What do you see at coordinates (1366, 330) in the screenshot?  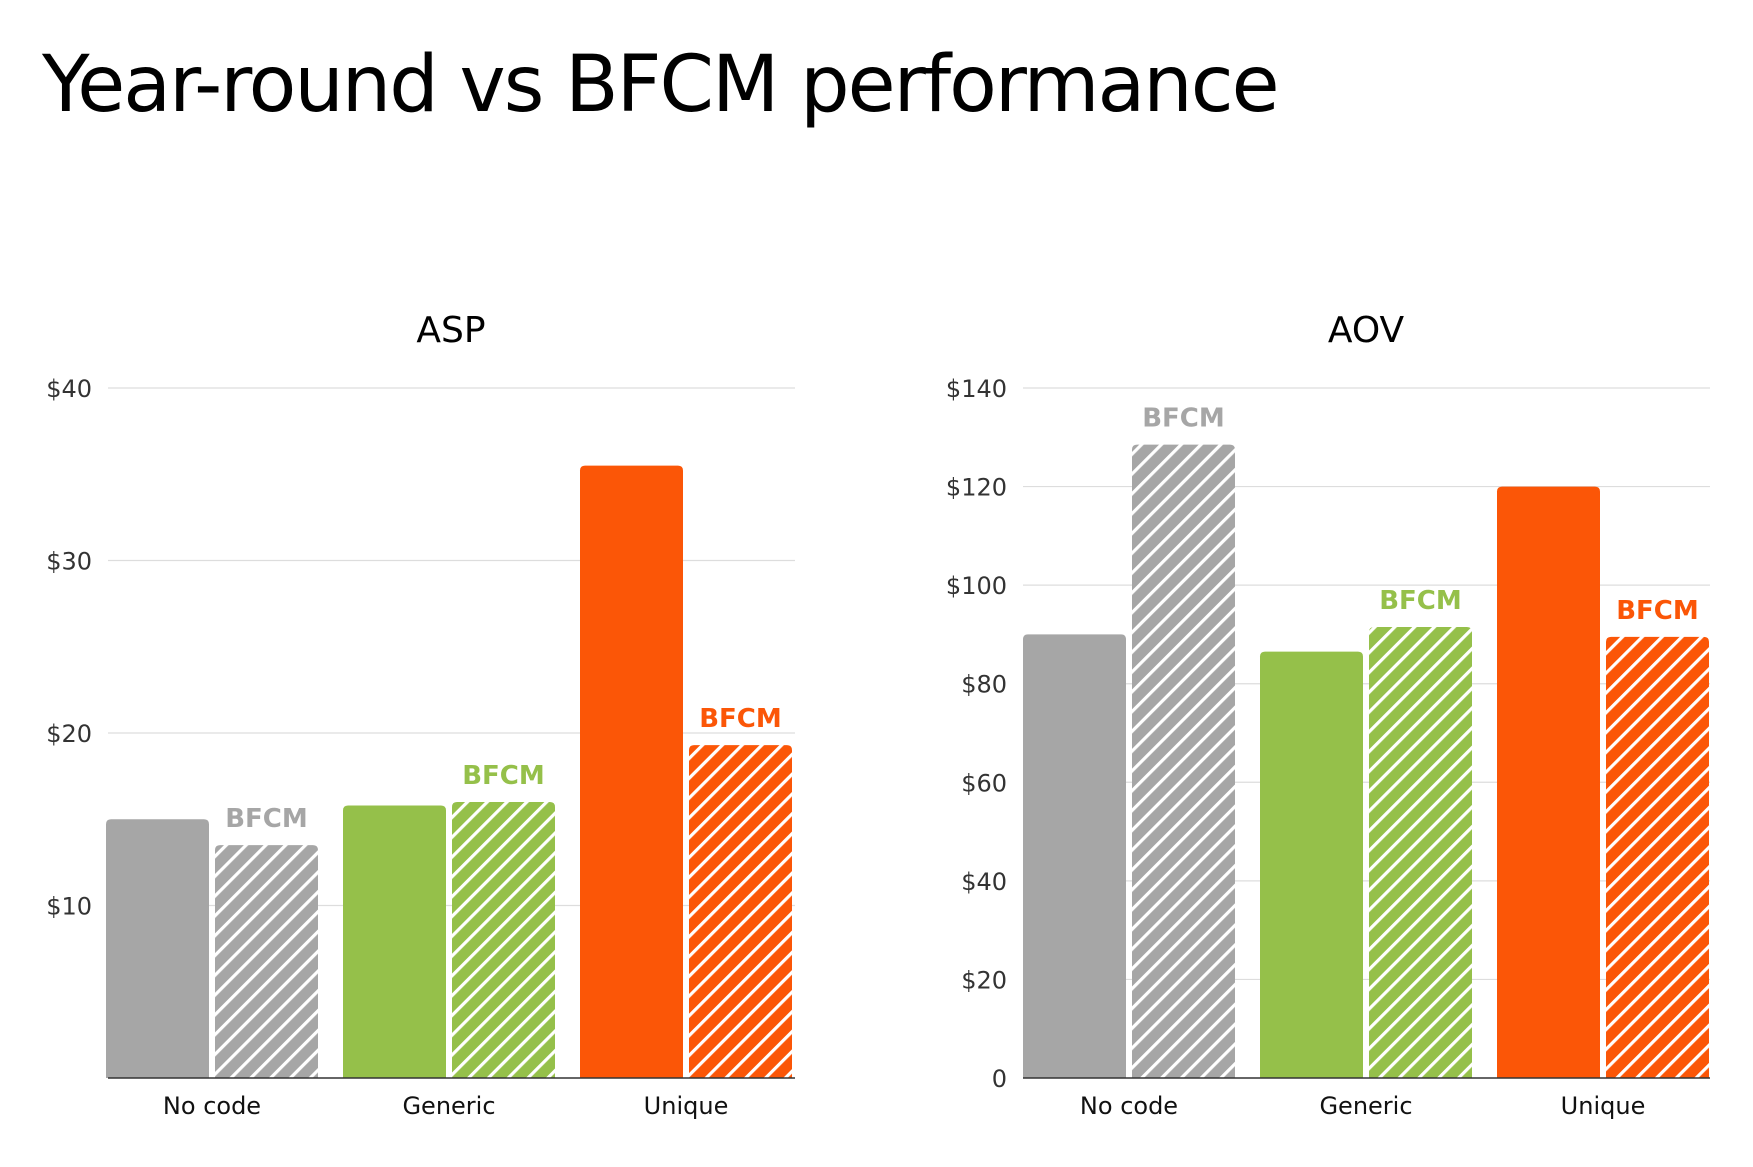 I see `aov-chart-title: AOV` at bounding box center [1366, 330].